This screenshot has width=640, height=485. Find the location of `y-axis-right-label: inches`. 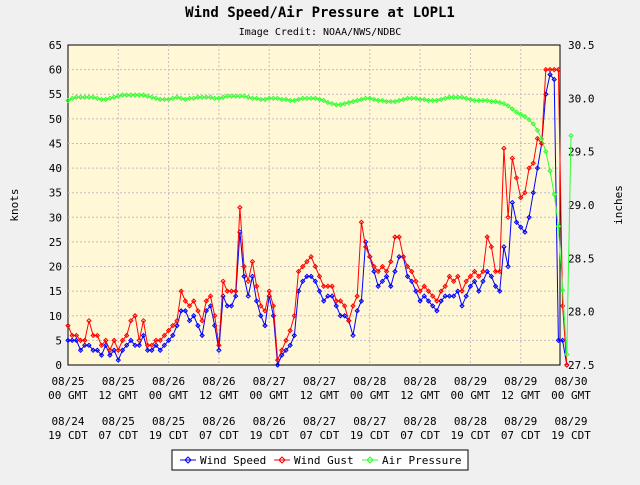

y-axis-right-label: inches is located at coordinates (618, 205).